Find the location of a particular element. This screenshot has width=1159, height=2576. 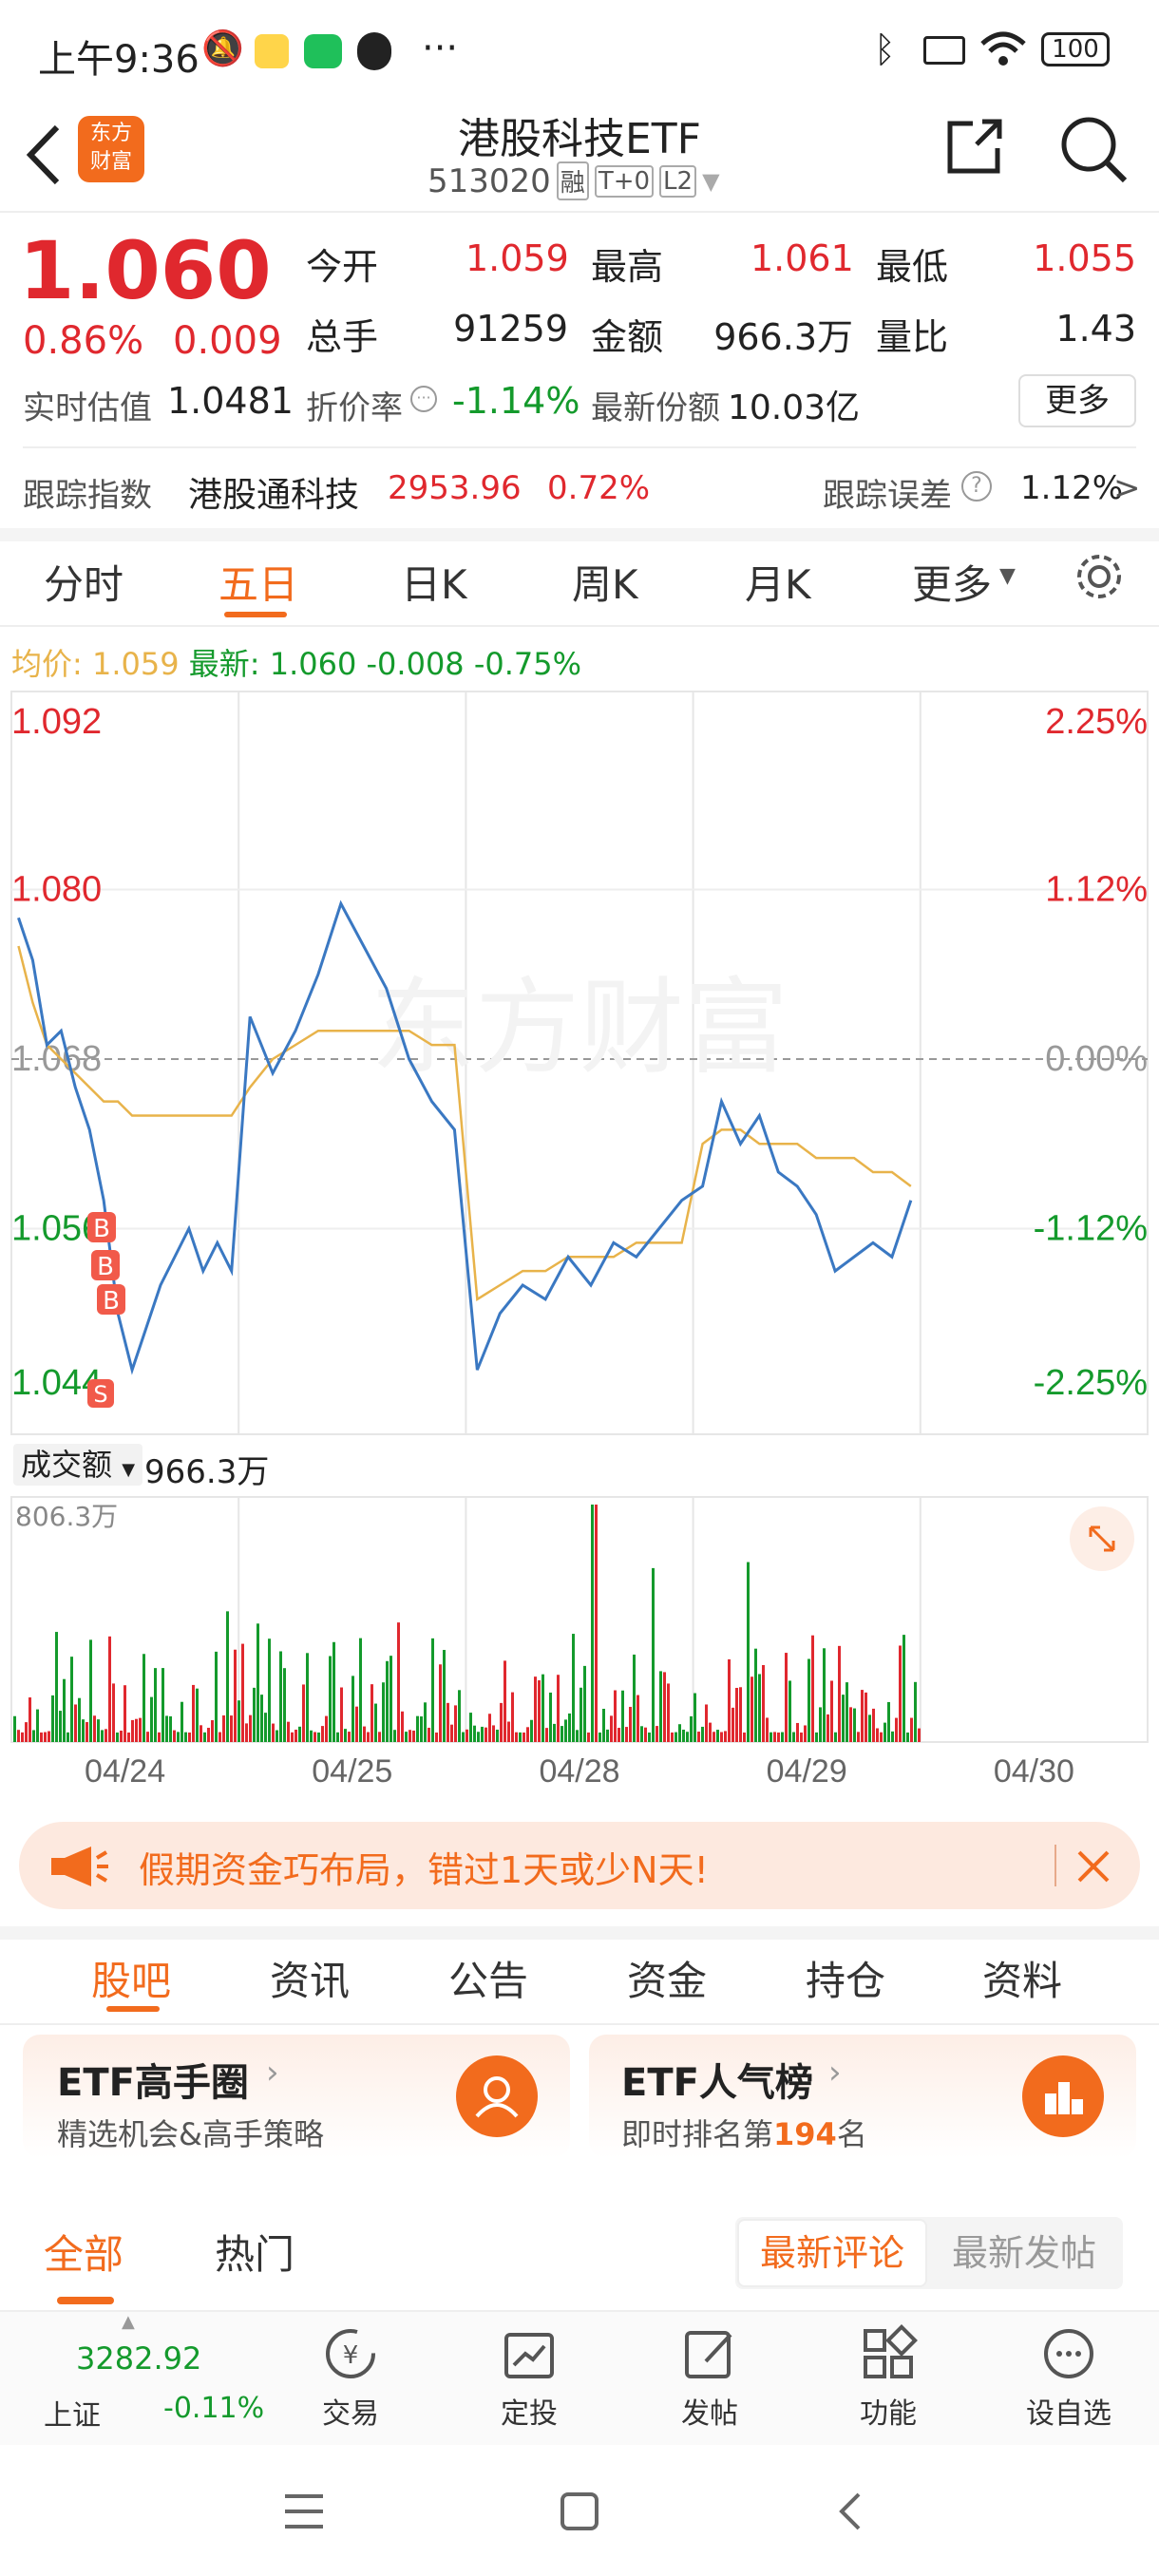

nav-fixed-invest: 定投 is located at coordinates (529, 2377).